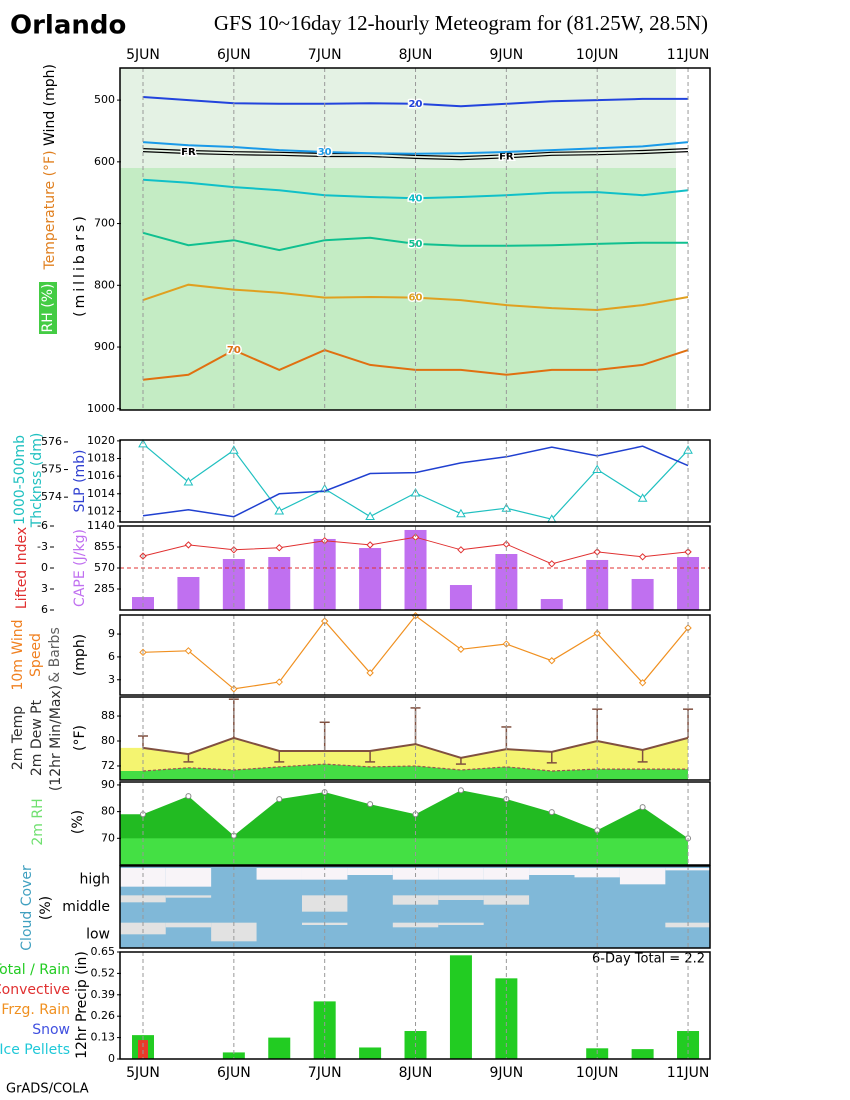  I want to click on tick-label: 70, so click(108, 837).